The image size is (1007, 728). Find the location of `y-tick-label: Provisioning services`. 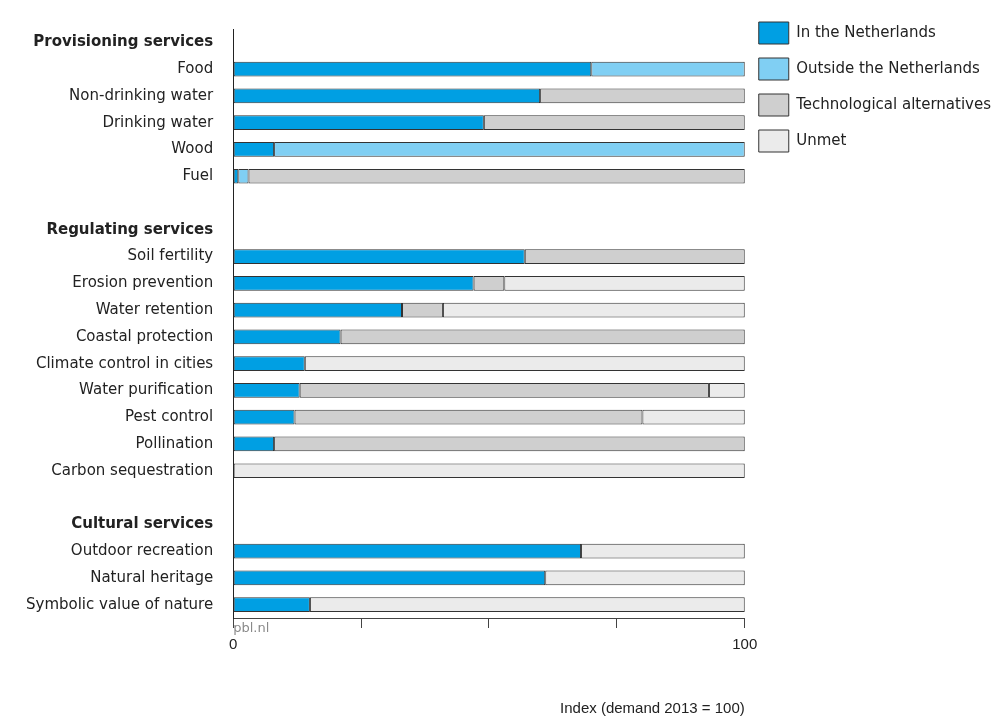

y-tick-label: Provisioning services is located at coordinates (123, 41).